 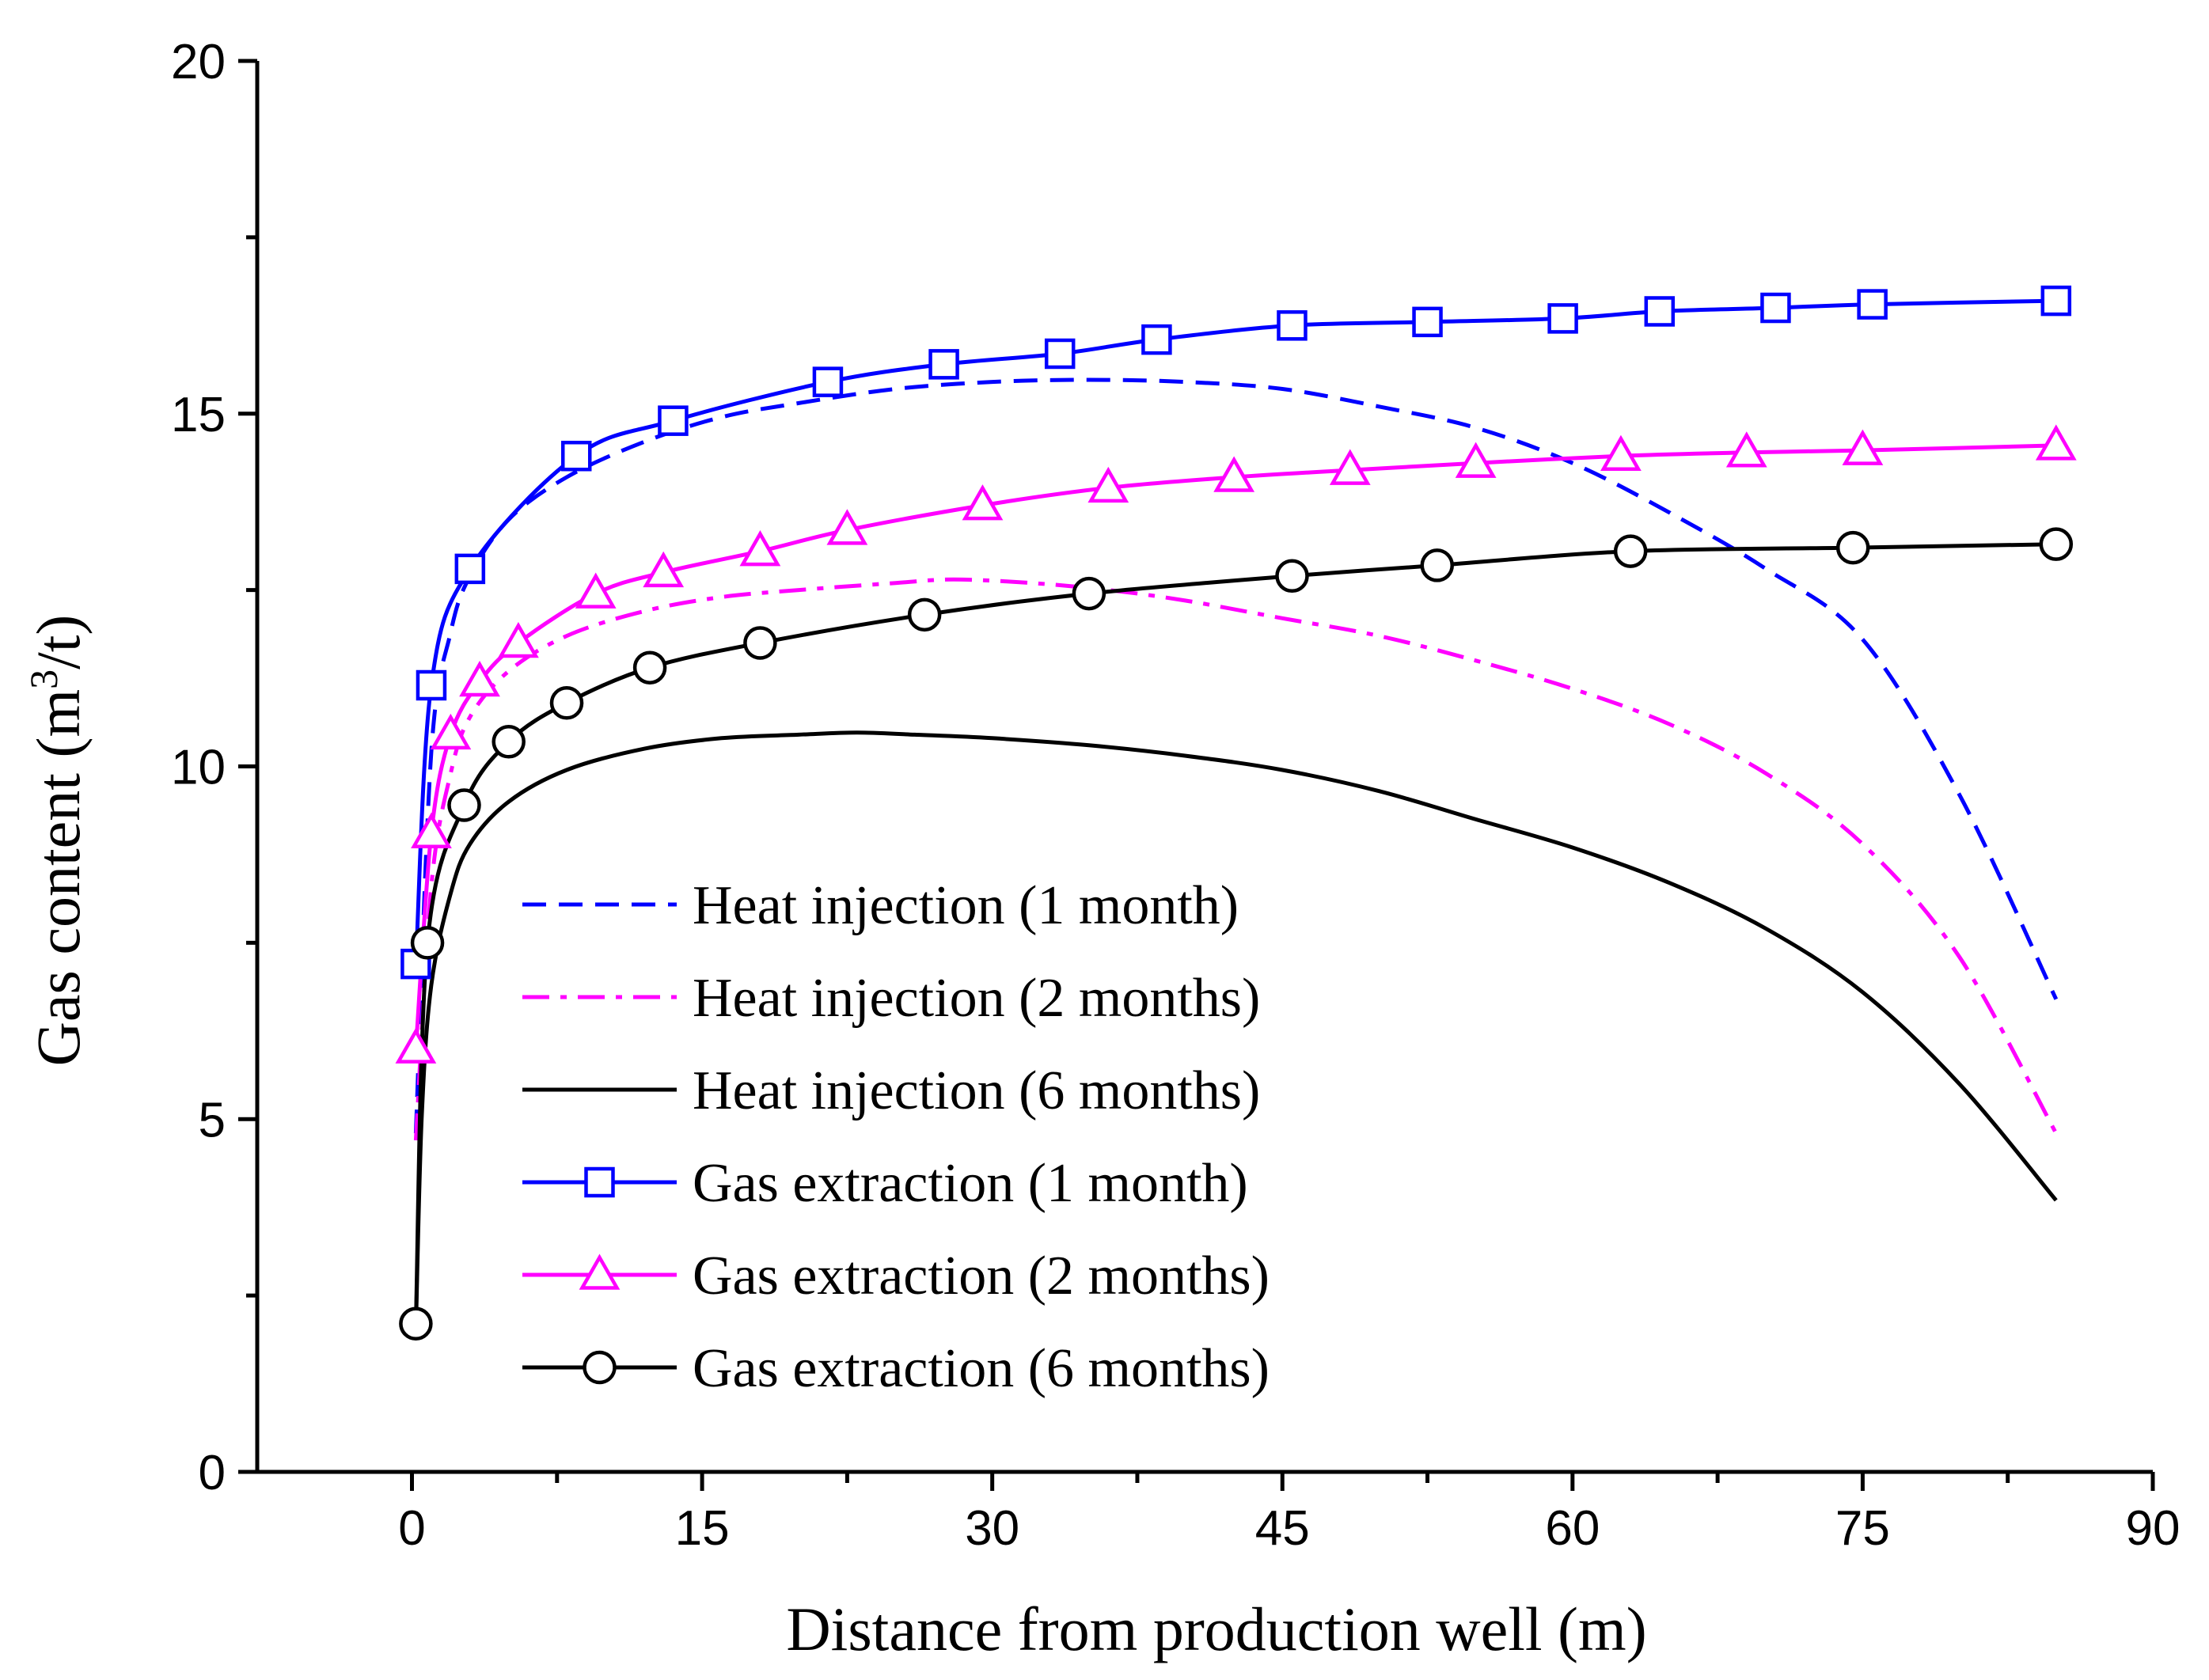 I want to click on x-tick-label: 60, so click(x=1572, y=1528).